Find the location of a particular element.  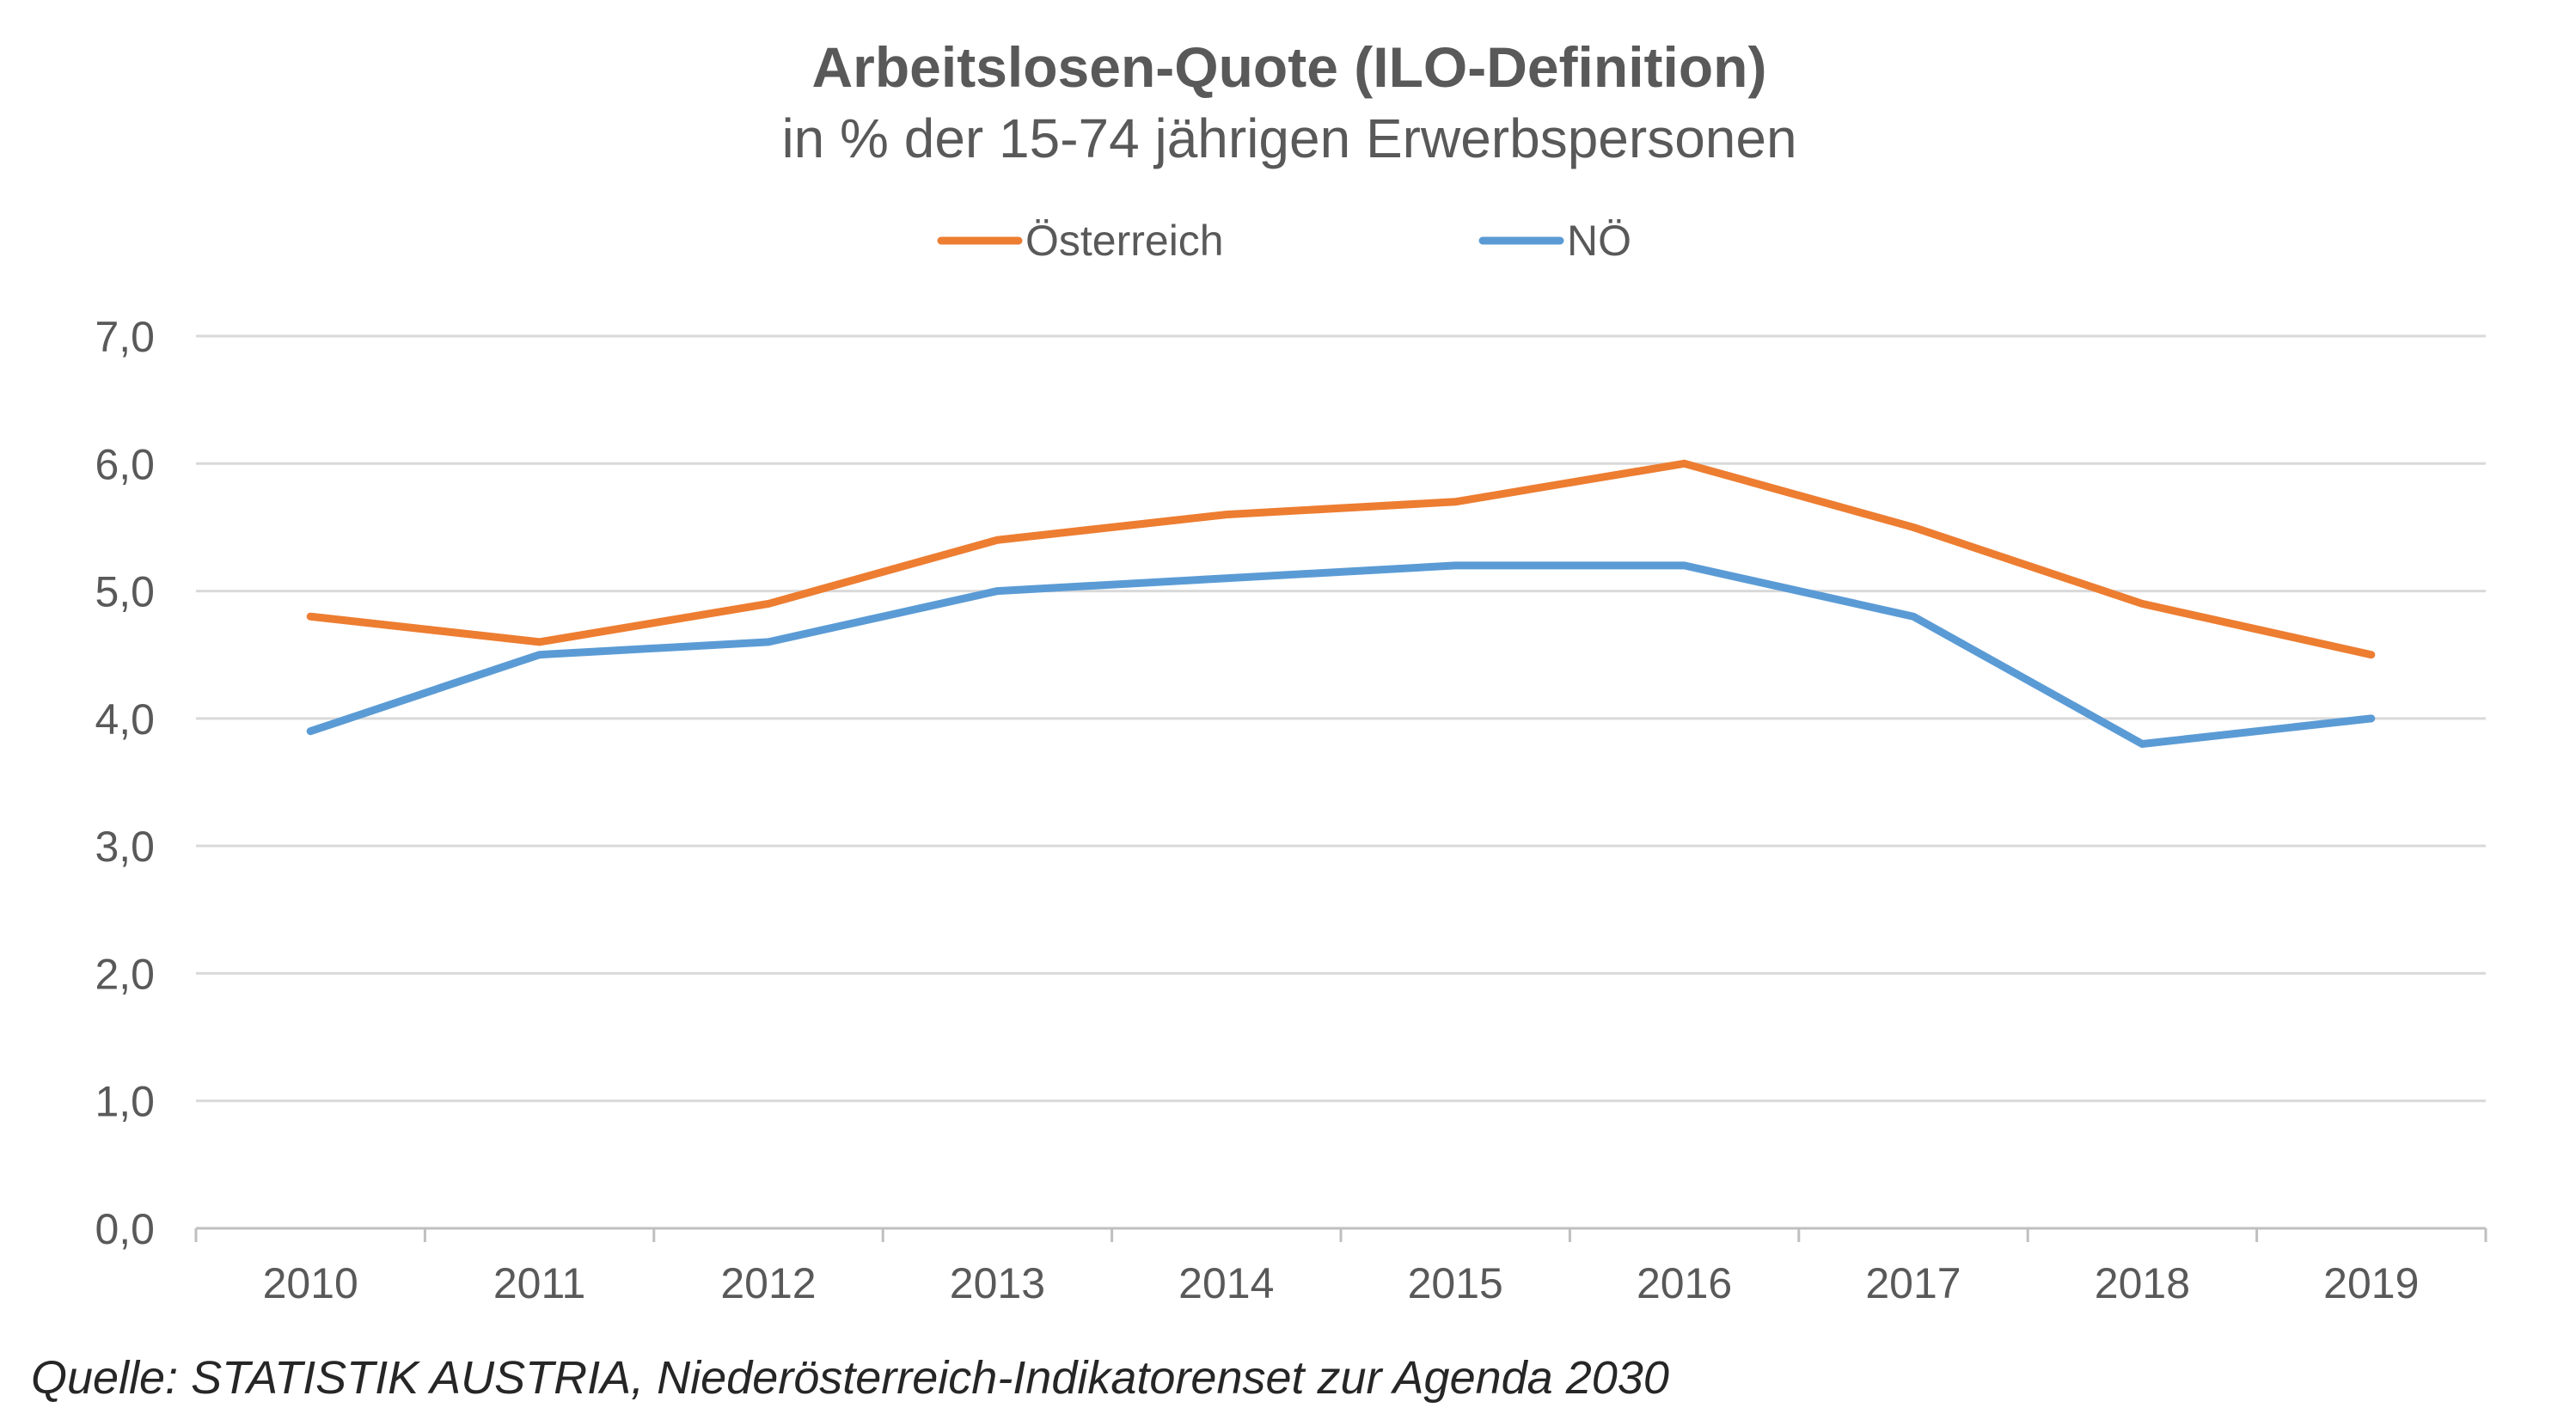

x-tick-label: 2012 is located at coordinates (768, 1283).